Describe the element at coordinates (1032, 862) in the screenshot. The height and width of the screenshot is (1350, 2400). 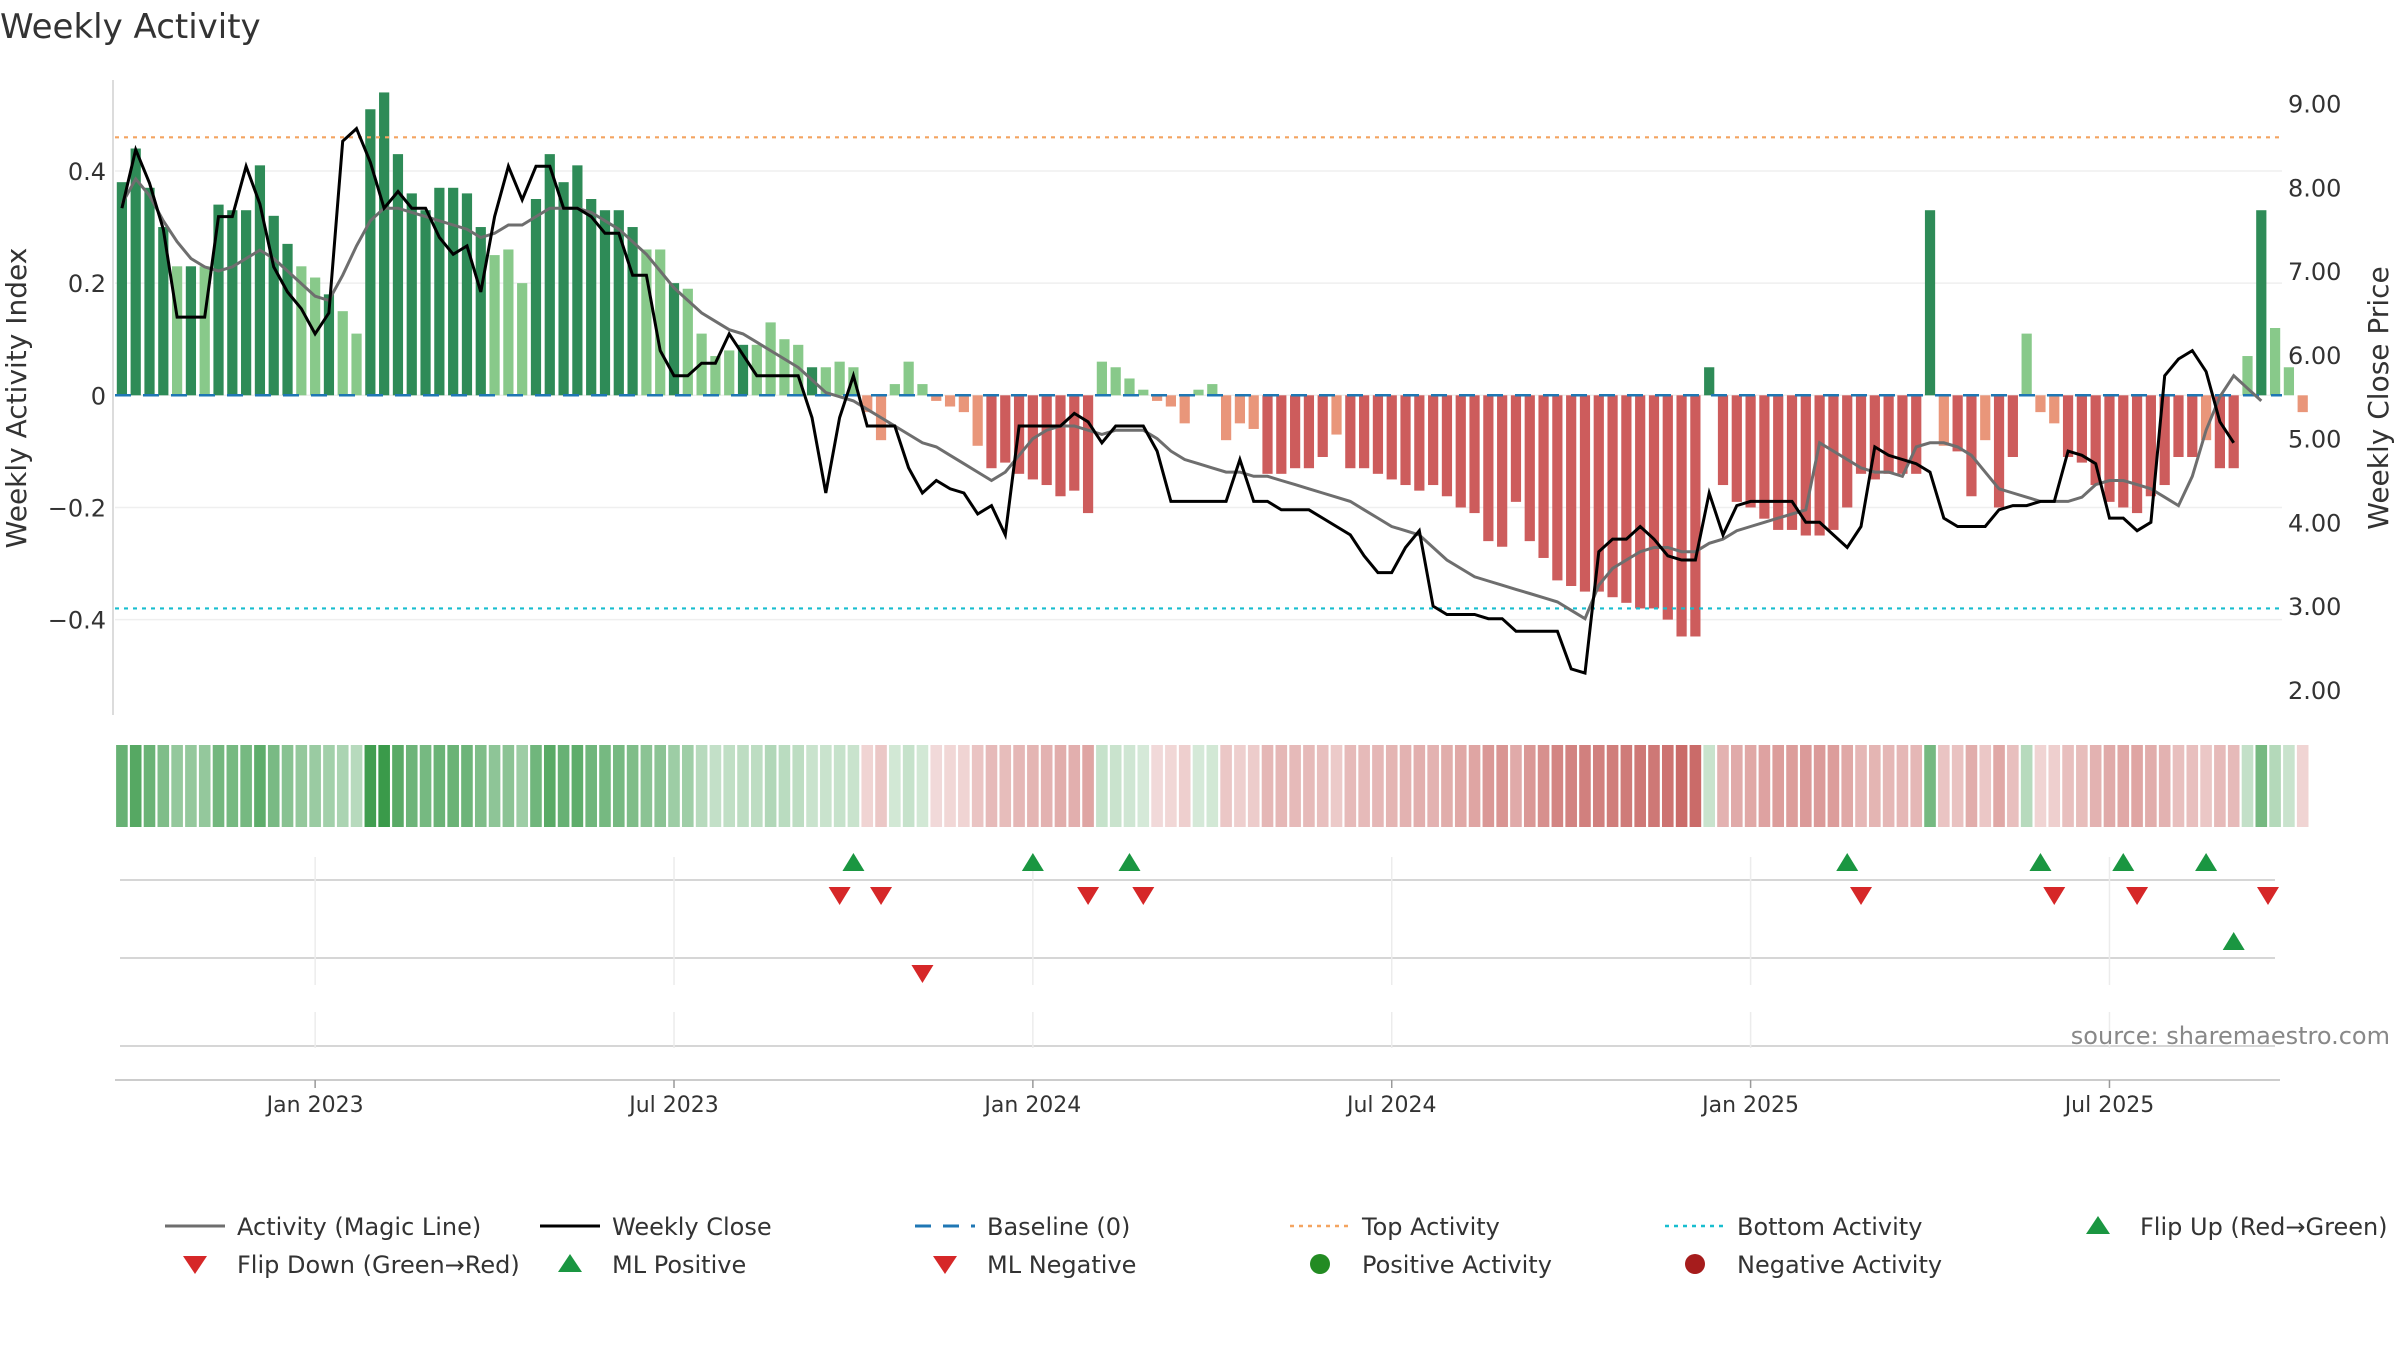
I see `flip-up-marker` at that location.